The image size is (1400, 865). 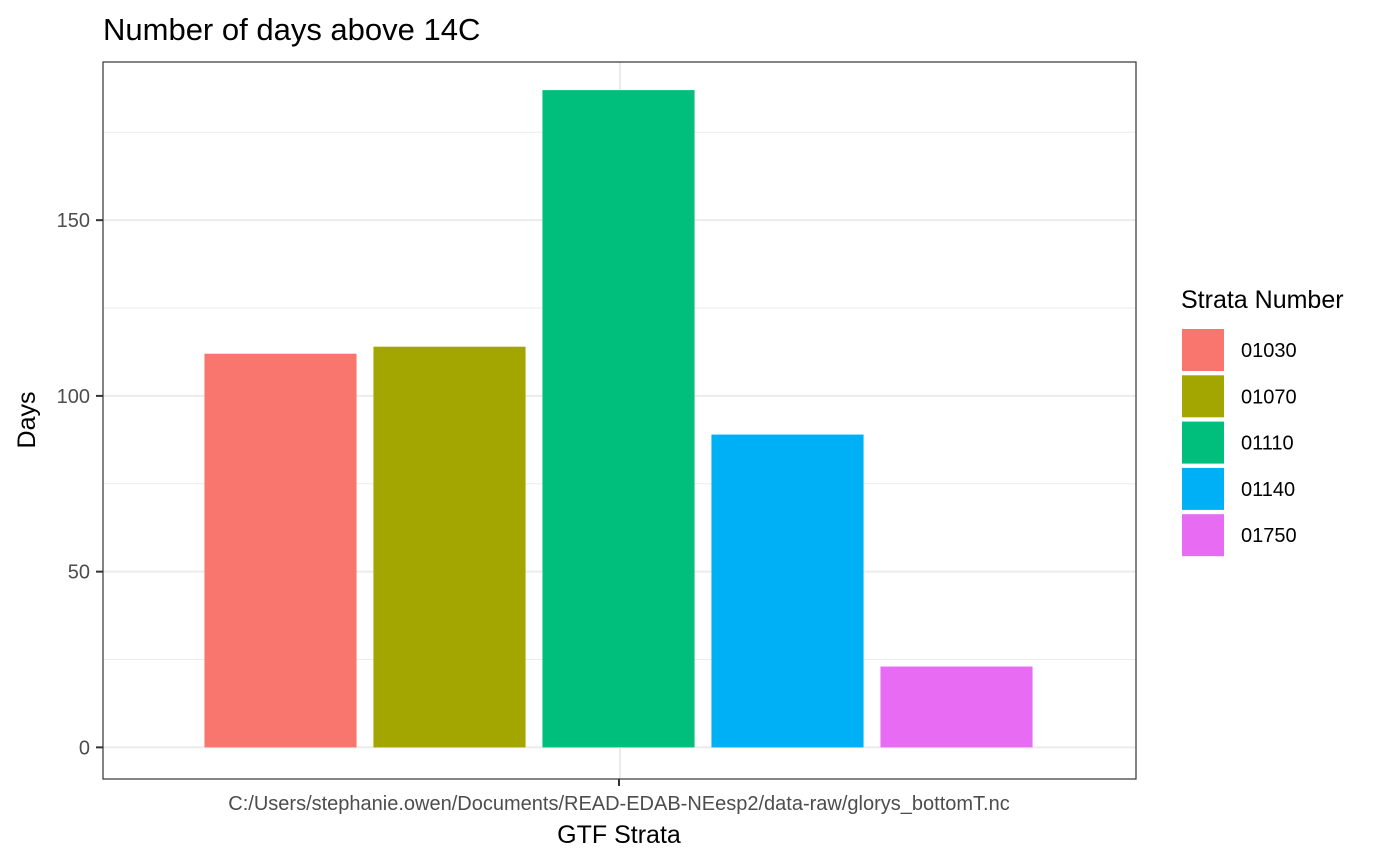 I want to click on y-axis: 0 50 100 150, so click(x=80, y=484).